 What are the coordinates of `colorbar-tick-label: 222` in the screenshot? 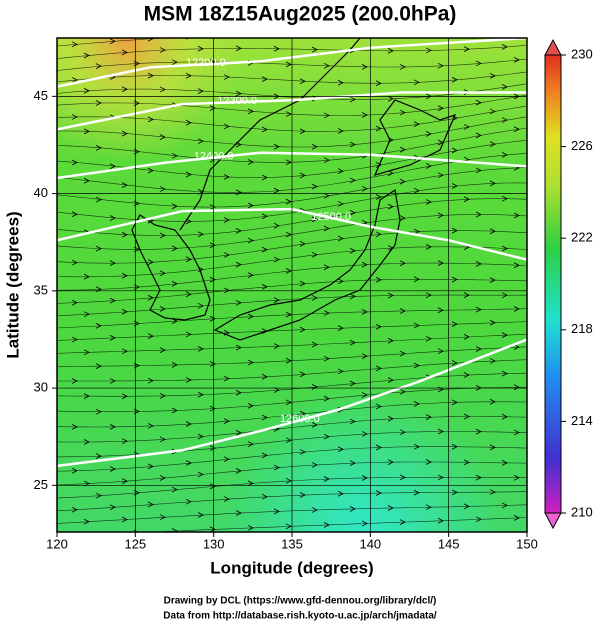 It's located at (582, 237).